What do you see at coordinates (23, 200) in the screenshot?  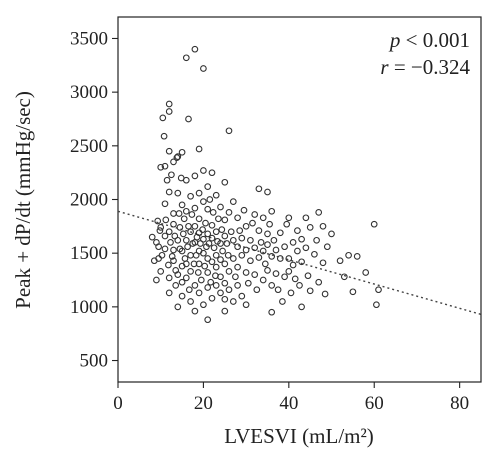 I see `y-axis-title: Peak + dP/dt (mmHg/sec)` at bounding box center [23, 200].